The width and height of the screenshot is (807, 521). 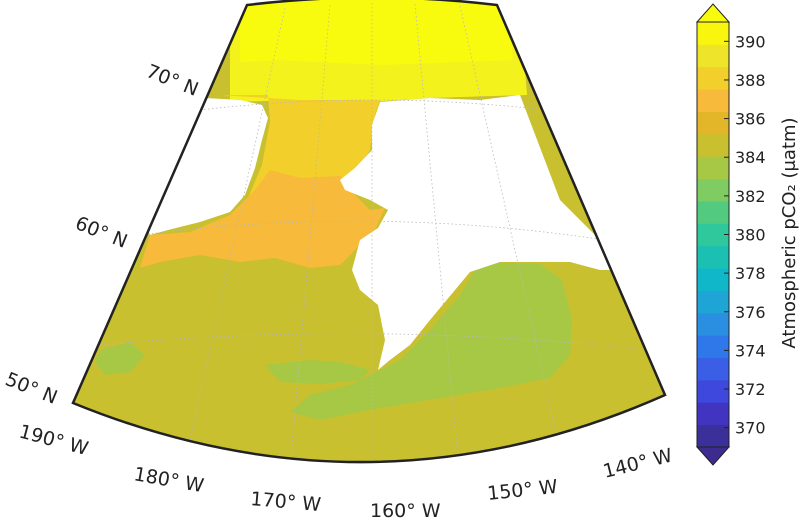 What do you see at coordinates (750, 80) in the screenshot?
I see `colorbar-tick-label: 388` at bounding box center [750, 80].